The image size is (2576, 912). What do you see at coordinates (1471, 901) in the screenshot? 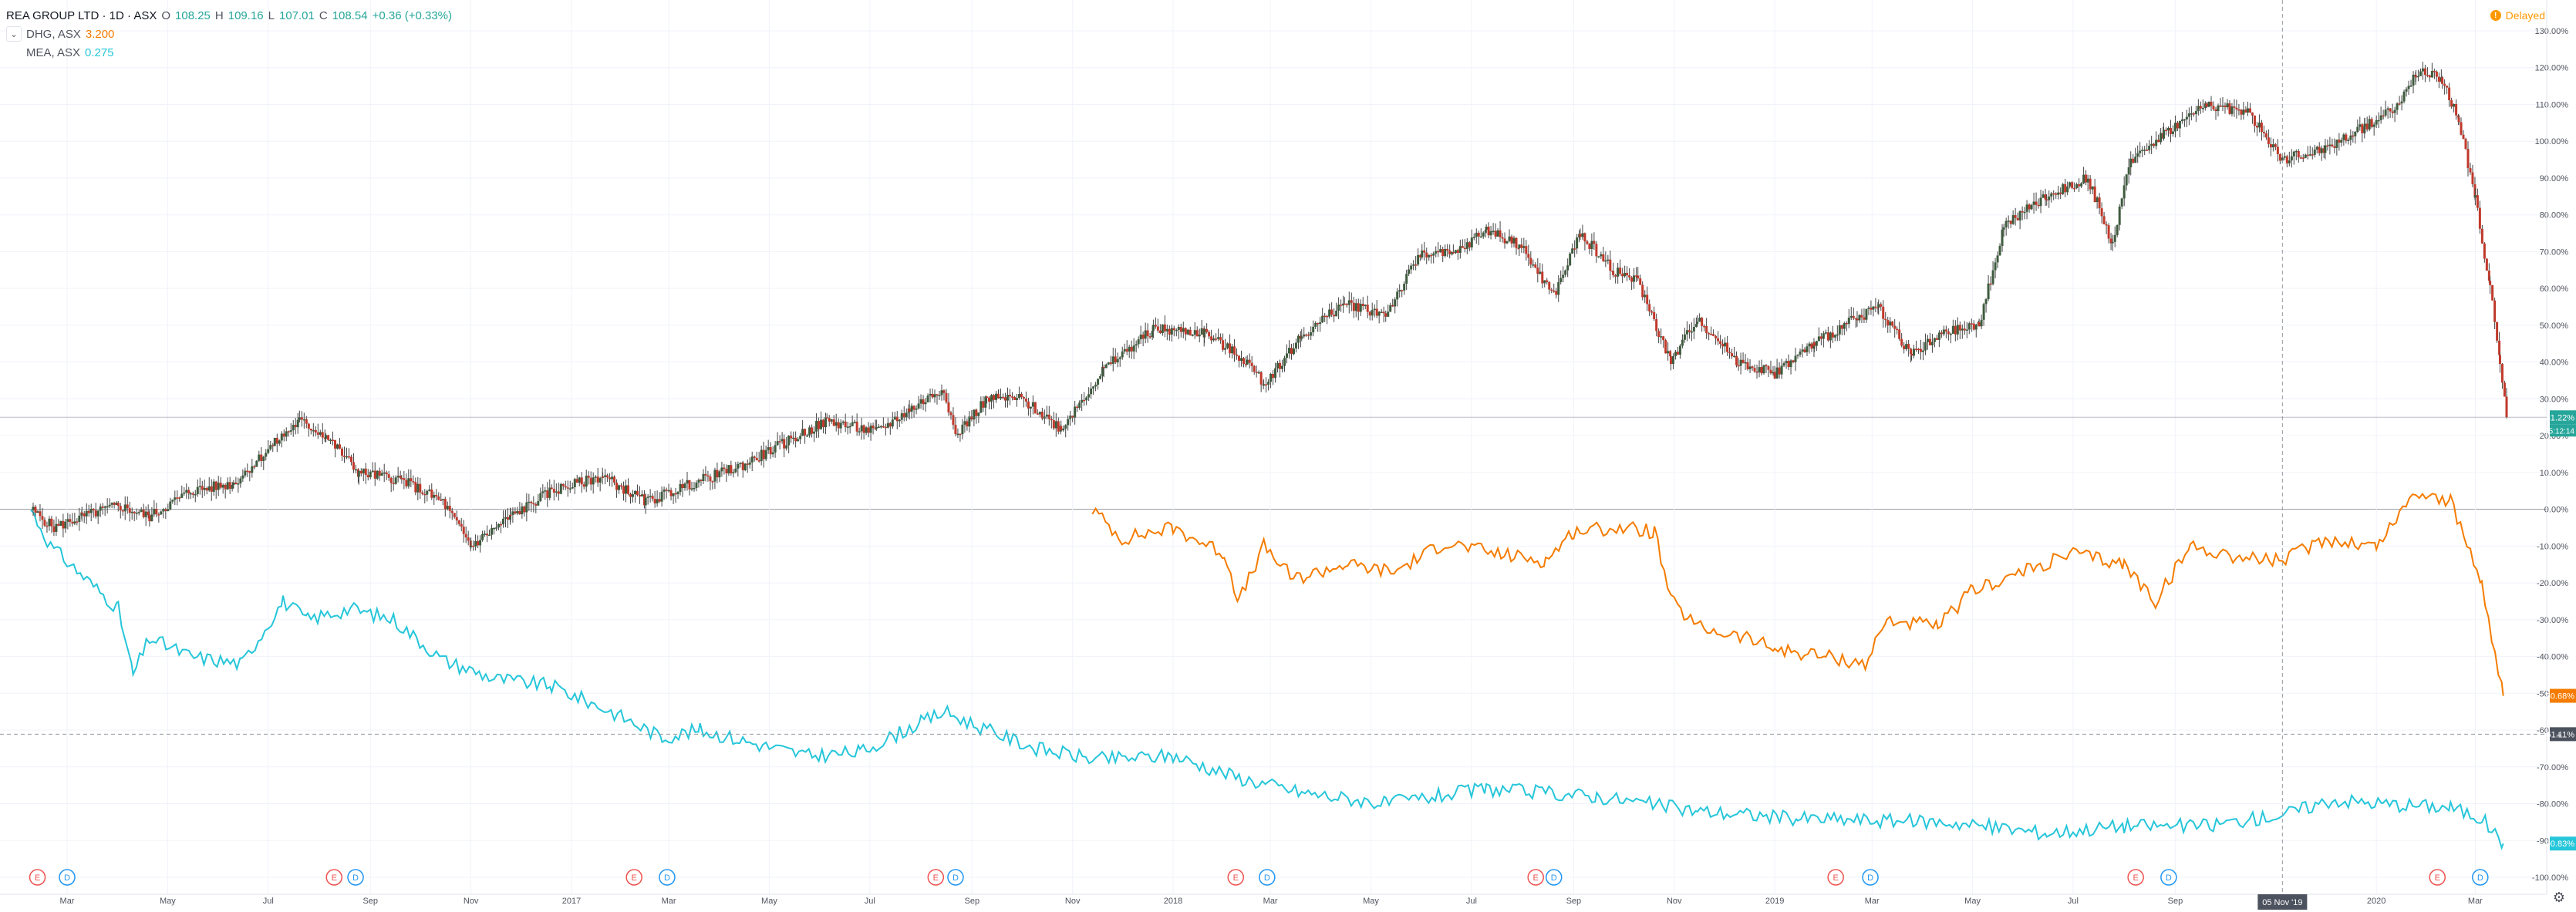
I see `x-tick-label: Jul` at bounding box center [1471, 901].